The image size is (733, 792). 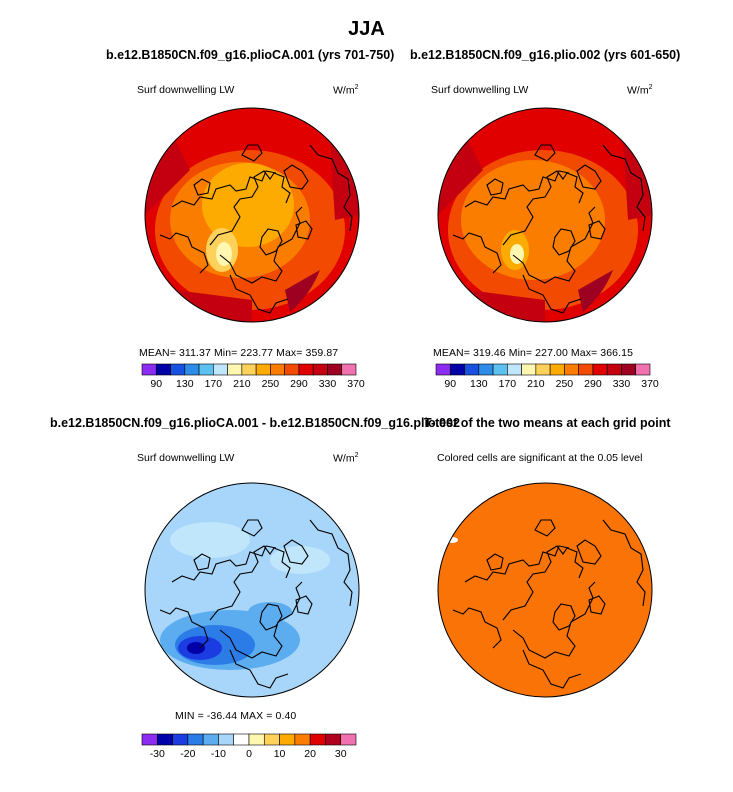 What do you see at coordinates (252, 590) in the screenshot?
I see `map-panel-c` at bounding box center [252, 590].